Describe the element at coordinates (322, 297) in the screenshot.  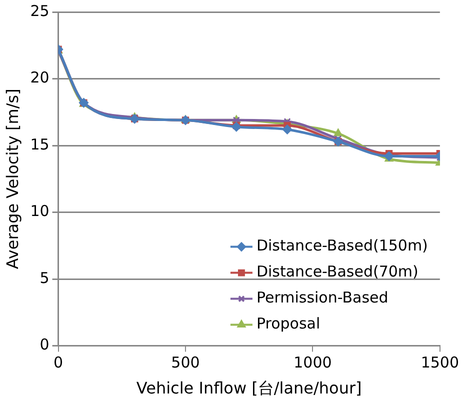
I see `legend-label: Permission-Based` at that location.